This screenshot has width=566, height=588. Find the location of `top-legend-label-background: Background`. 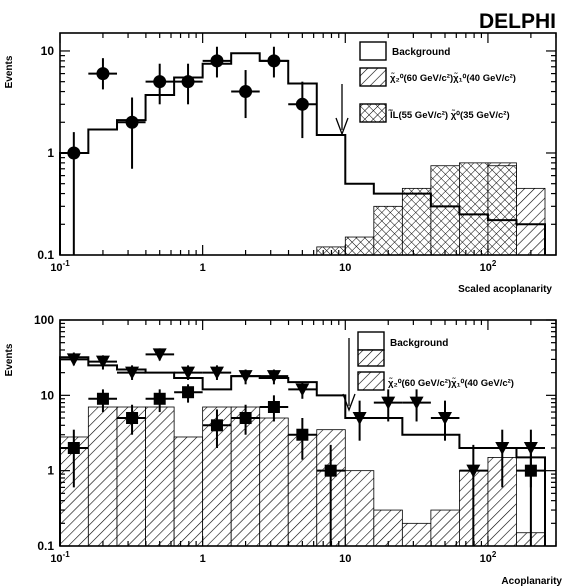

top-legend-label-background: Background is located at coordinates (421, 52).